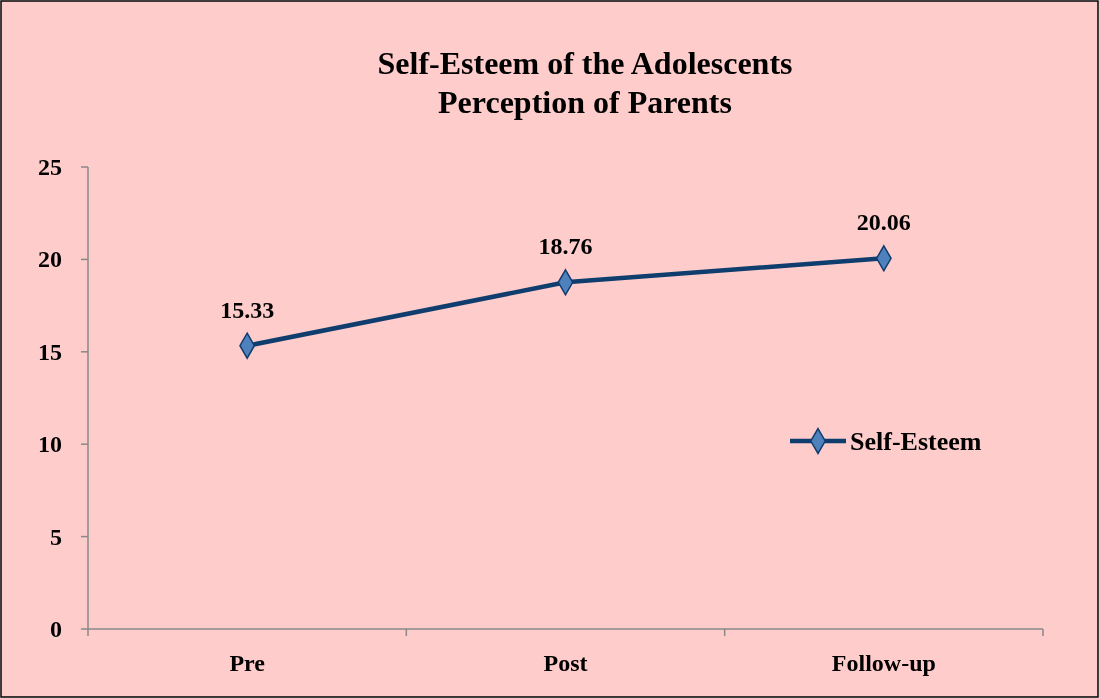 The width and height of the screenshot is (1099, 698). What do you see at coordinates (50, 351) in the screenshot?
I see `y-tick-label: 15` at bounding box center [50, 351].